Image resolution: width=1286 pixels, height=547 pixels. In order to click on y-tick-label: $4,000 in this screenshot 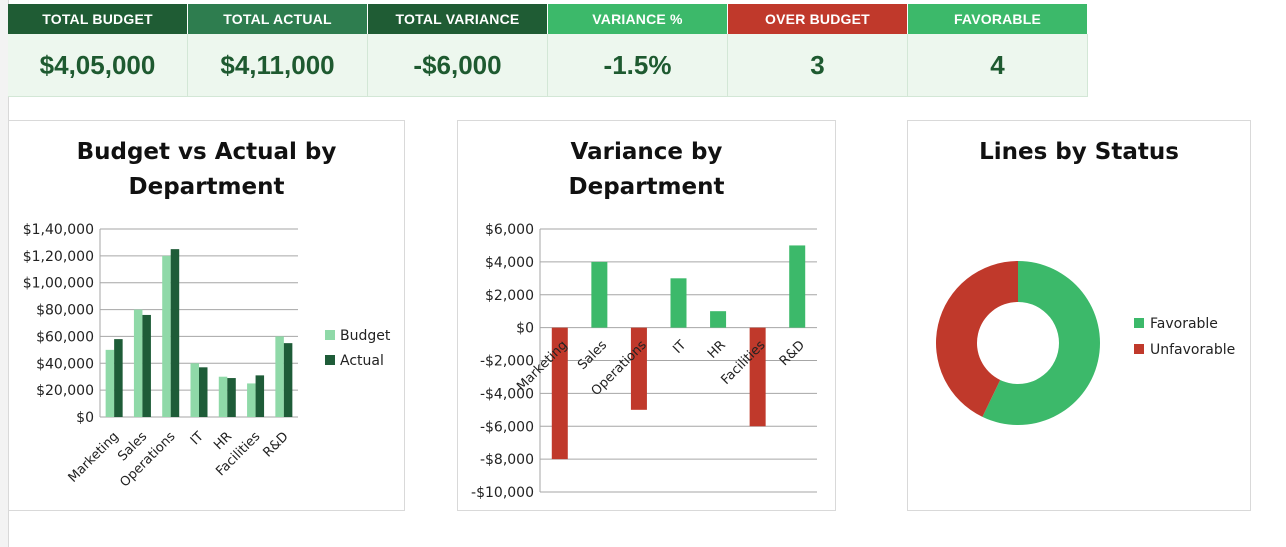, I will do `click(509, 263)`.